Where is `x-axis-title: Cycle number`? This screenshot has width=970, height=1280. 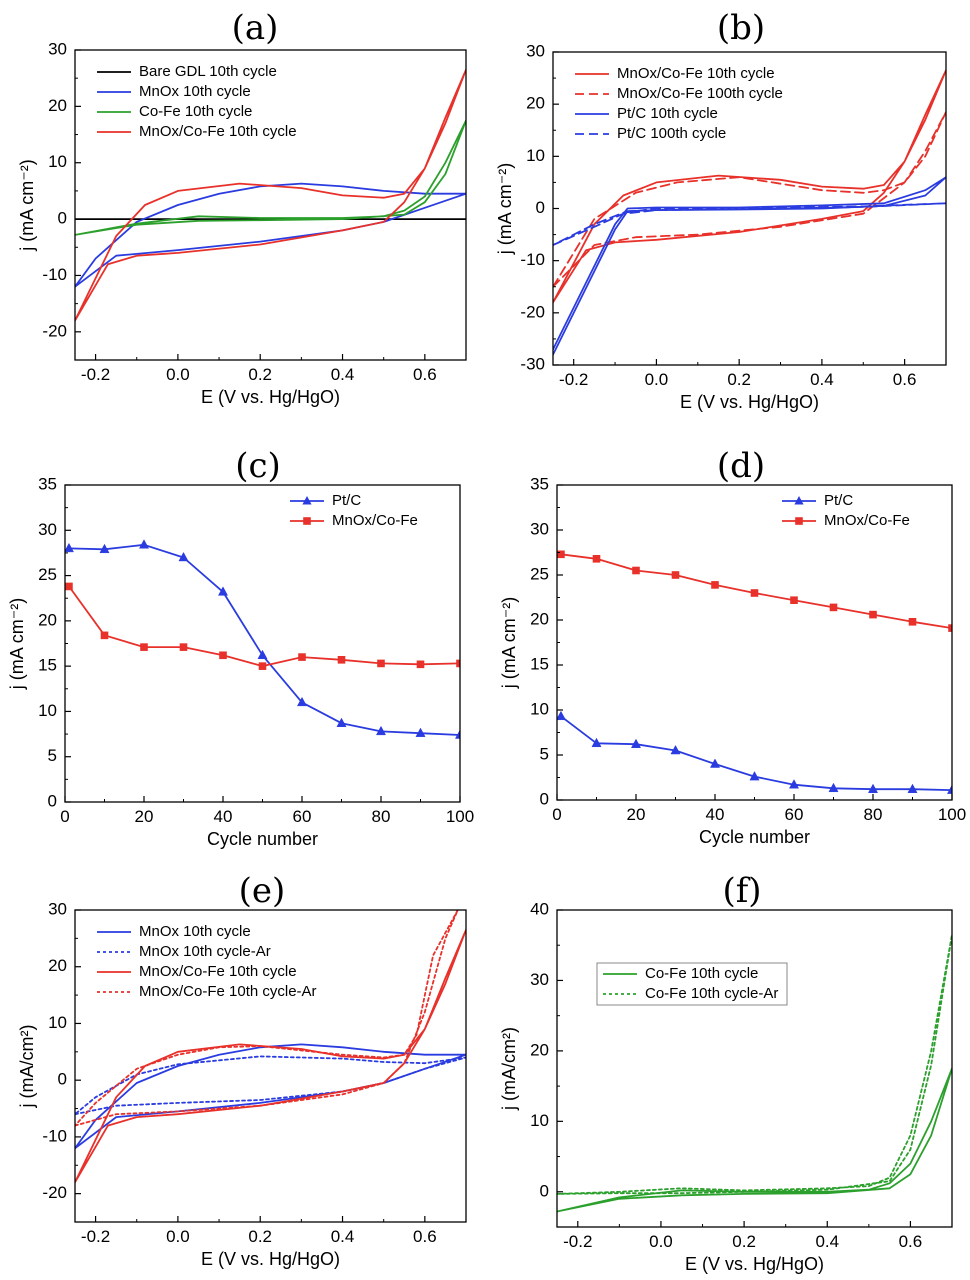 x-axis-title: Cycle number is located at coordinates (754, 837).